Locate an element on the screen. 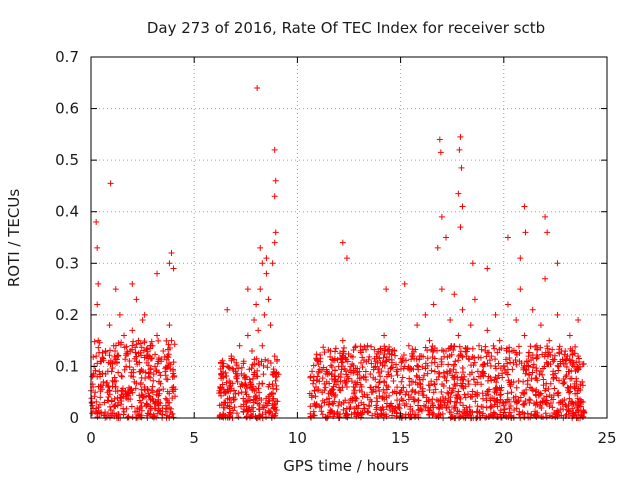  y-axis-label: ROTI / TECUs is located at coordinates (14, 238).